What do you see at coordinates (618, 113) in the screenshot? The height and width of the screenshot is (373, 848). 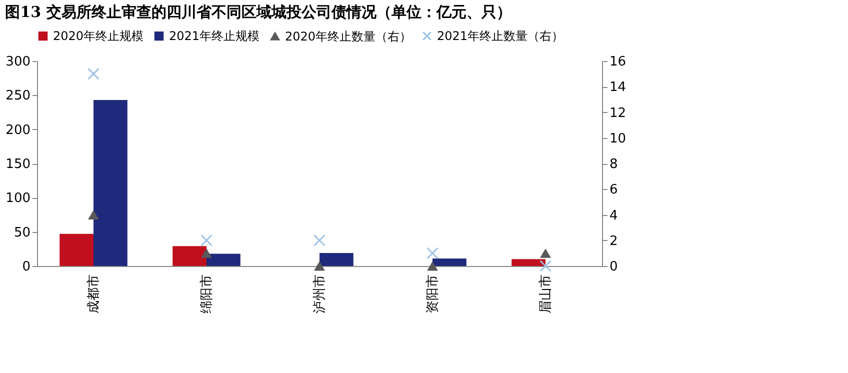 I see `y2-tick-label: 12` at bounding box center [618, 113].